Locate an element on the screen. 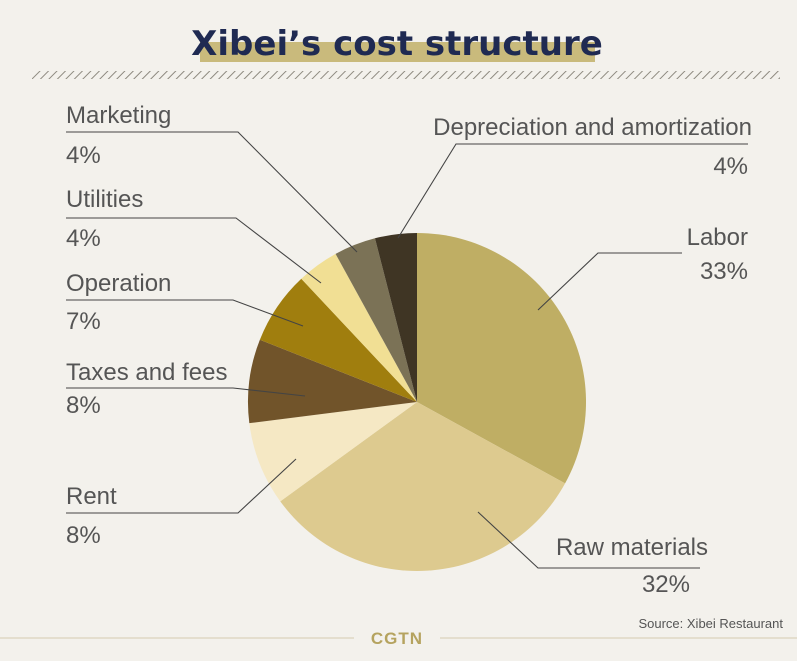 This screenshot has height=661, width=797. leader-line-rent is located at coordinates (181, 486).